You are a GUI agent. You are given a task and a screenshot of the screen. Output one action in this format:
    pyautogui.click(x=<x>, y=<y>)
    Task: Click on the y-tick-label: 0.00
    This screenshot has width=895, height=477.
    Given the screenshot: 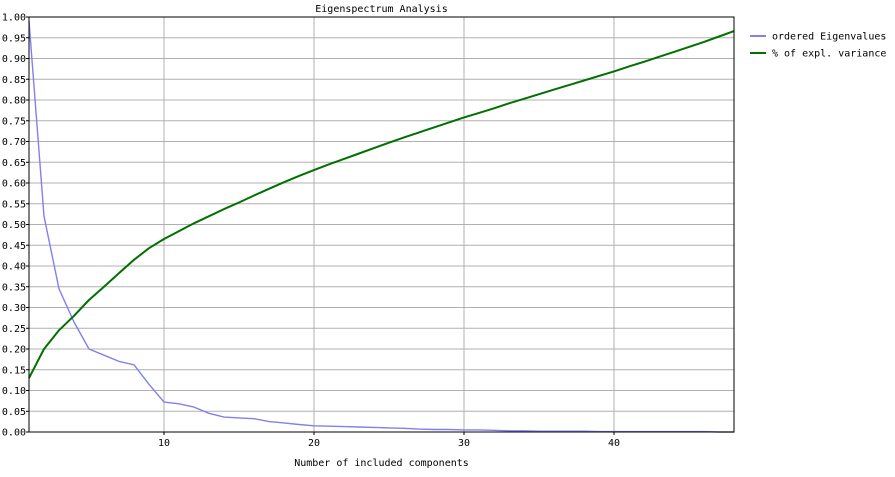 What is the action you would take?
    pyautogui.click(x=14, y=433)
    